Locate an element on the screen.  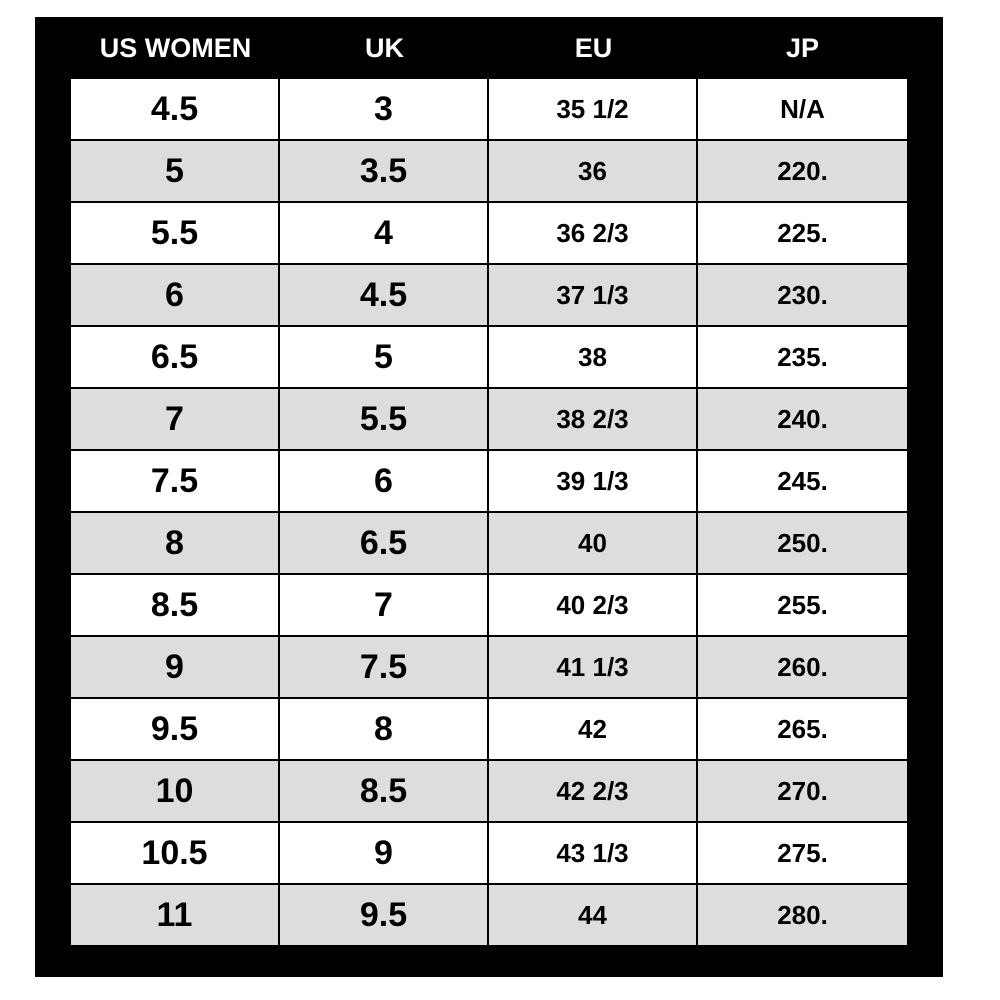
cell-jp: 260. is located at coordinates (802, 667).